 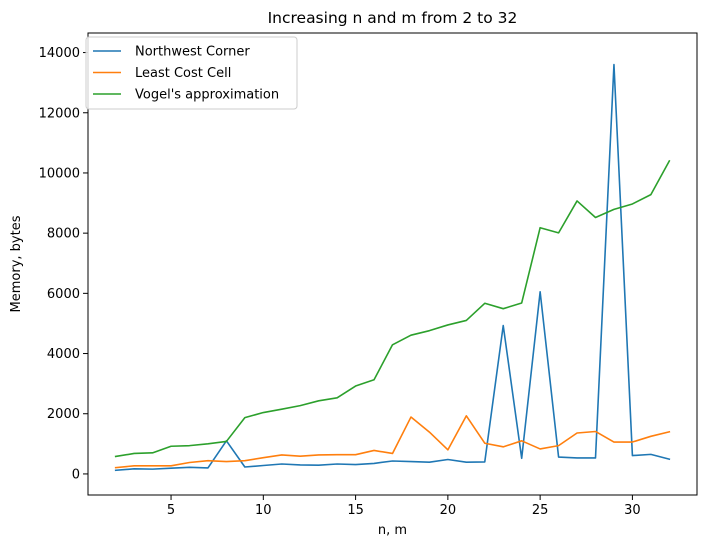 What do you see at coordinates (59, 173) in the screenshot?
I see `y-tick-label: 10000` at bounding box center [59, 173].